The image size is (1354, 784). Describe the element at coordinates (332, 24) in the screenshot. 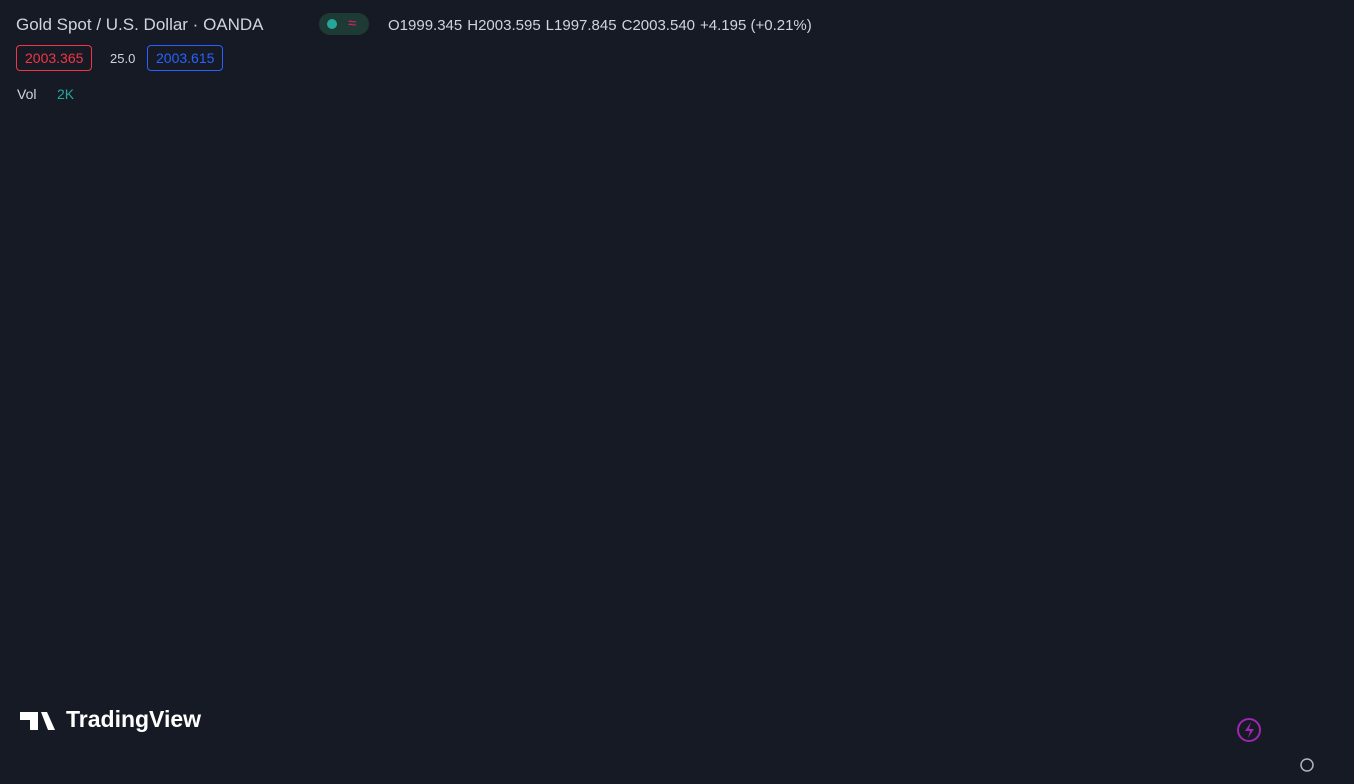

I see `status-dot` at that location.